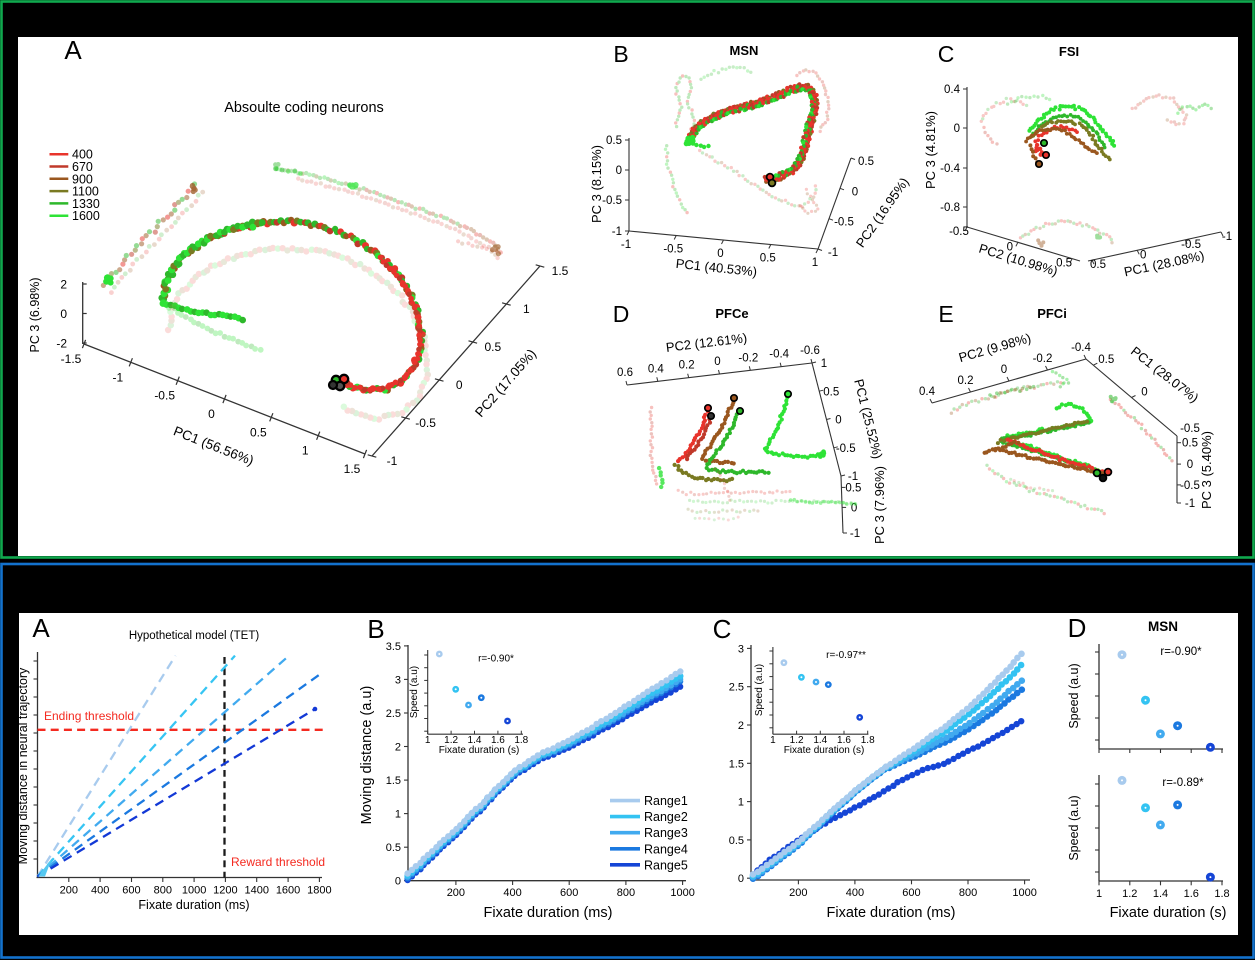 The height and width of the screenshot is (960, 1255). What do you see at coordinates (86, 204) in the screenshot?
I see `svg-text: 1330` at bounding box center [86, 204].